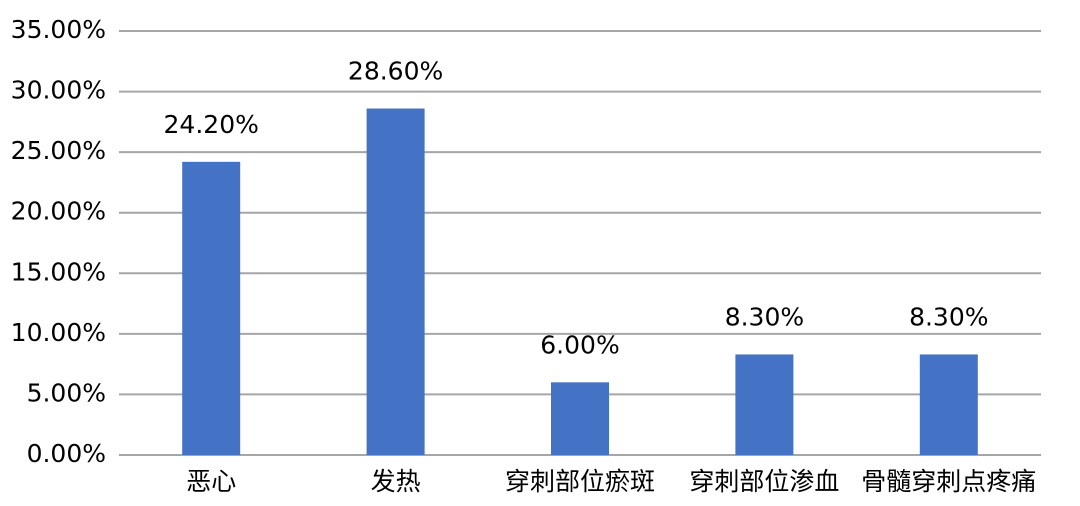 The width and height of the screenshot is (1080, 506). Describe the element at coordinates (211, 124) in the screenshot. I see `data-label: 24.20%` at that location.